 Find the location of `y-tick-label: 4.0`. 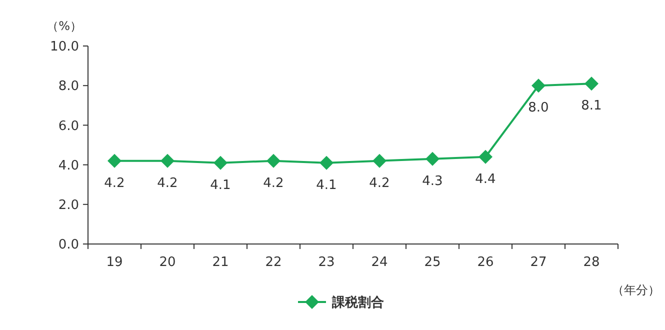

y-tick-label: 4.0 is located at coordinates (68, 166).